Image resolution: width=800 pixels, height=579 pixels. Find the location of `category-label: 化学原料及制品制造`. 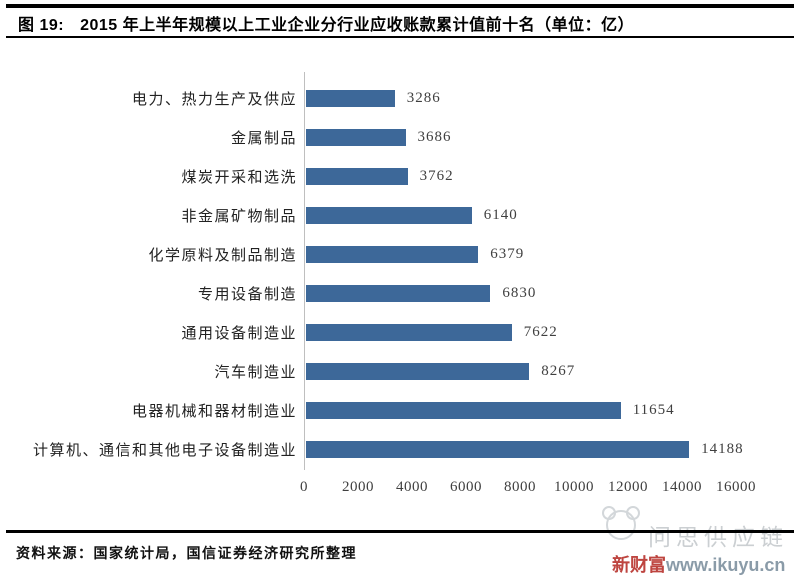

category-label: 化学原料及制品制造 is located at coordinates (222, 256).